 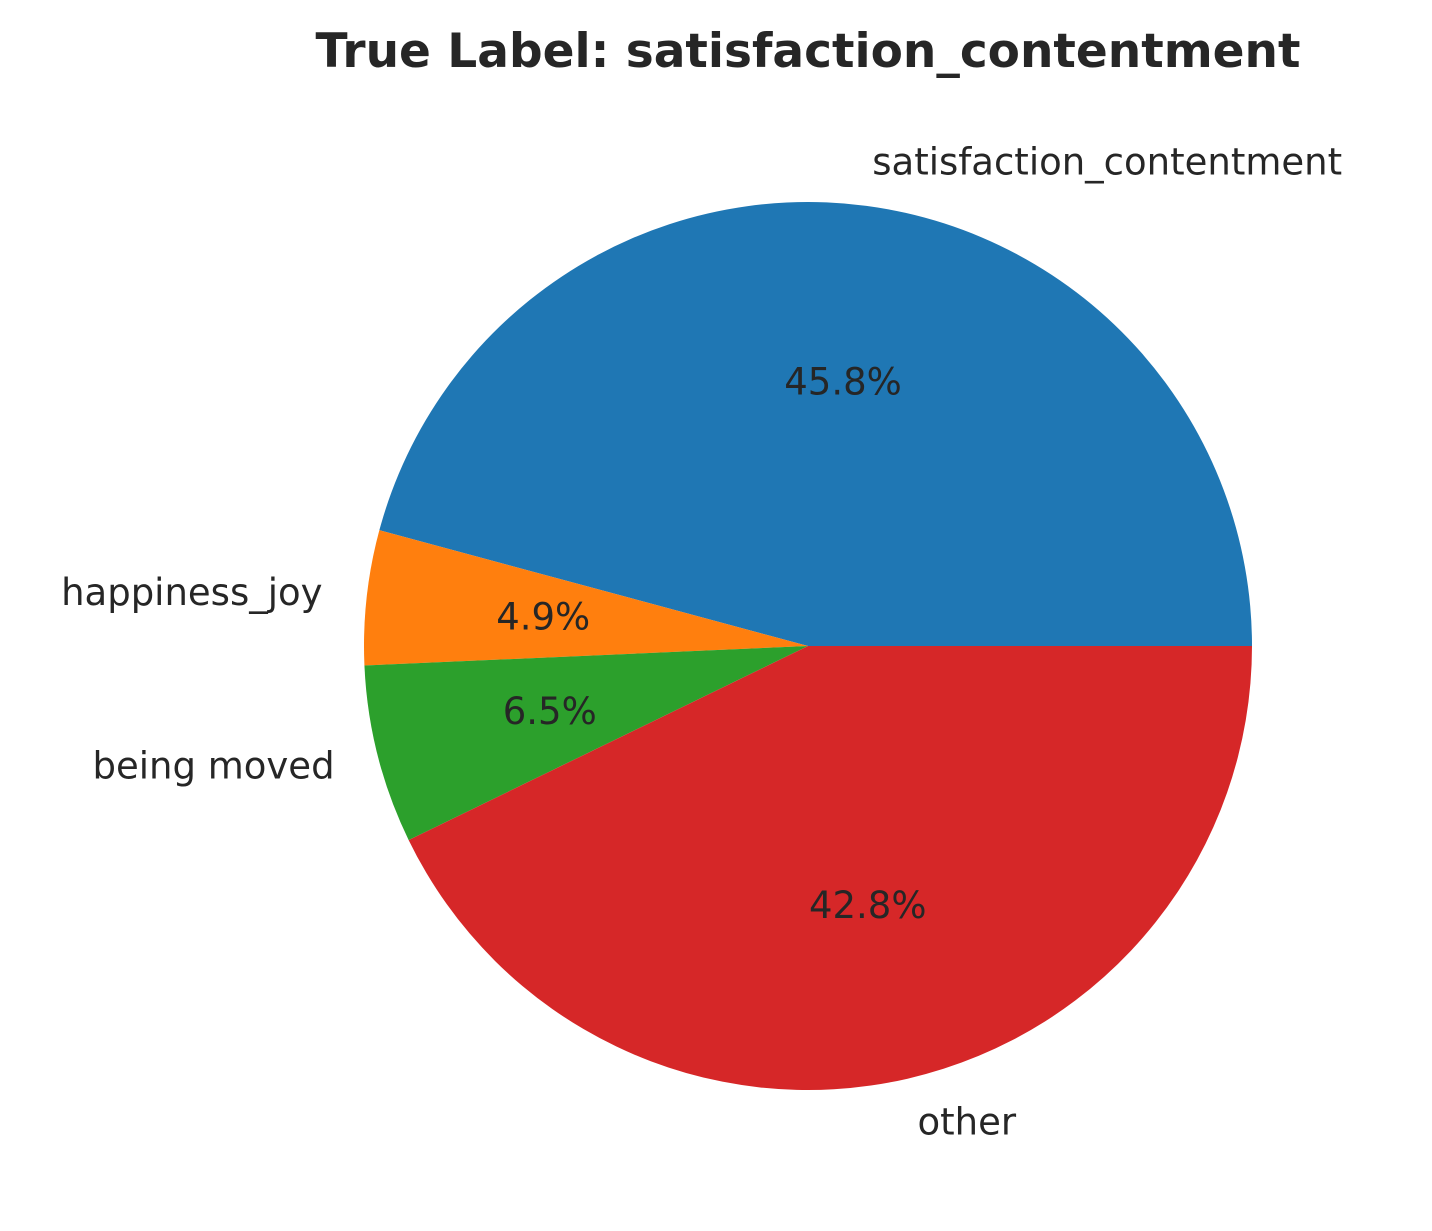 I want to click on chart-title: True Label: satisfaction_contentment, so click(x=808, y=51).